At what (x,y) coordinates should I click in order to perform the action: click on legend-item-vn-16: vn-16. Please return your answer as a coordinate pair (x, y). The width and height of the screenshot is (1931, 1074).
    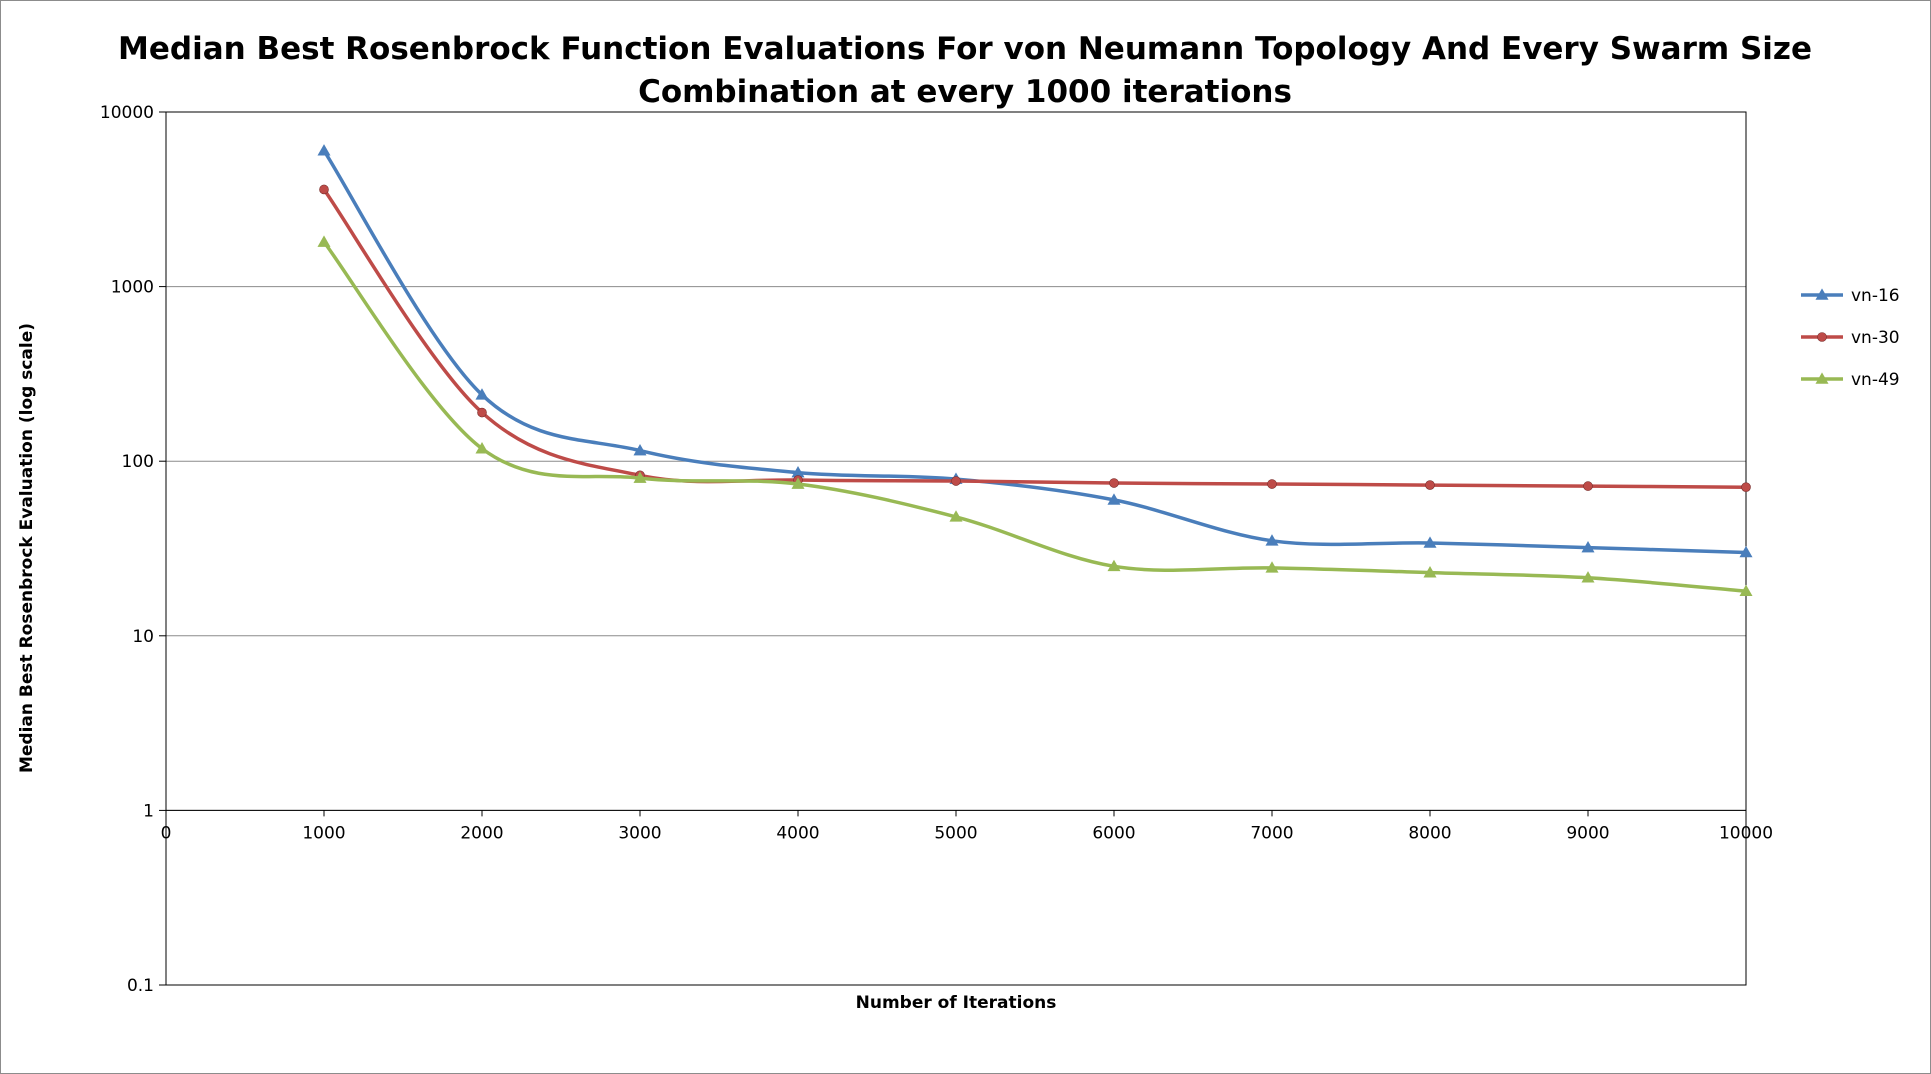
    Looking at the image, I should click on (1850, 296).